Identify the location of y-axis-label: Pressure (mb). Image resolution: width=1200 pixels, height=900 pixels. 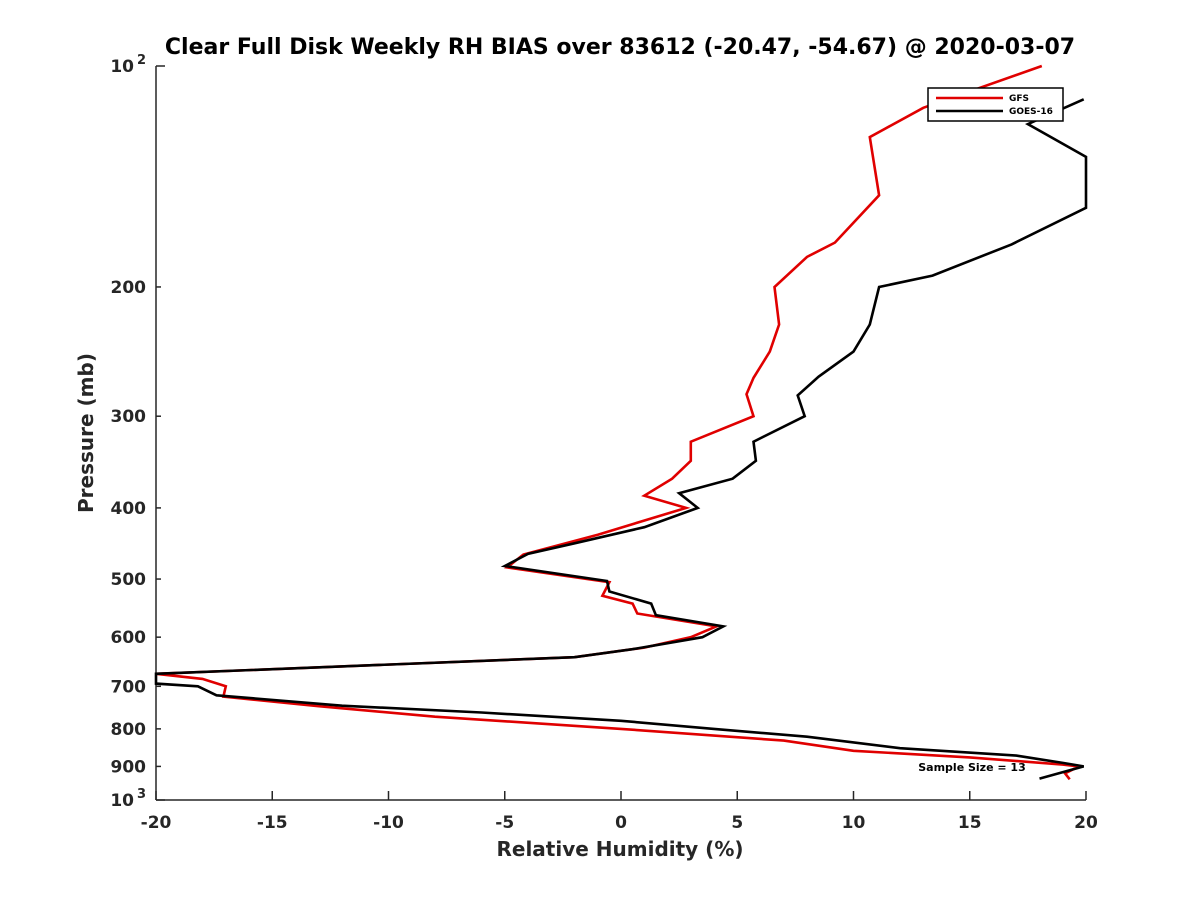
(86, 433).